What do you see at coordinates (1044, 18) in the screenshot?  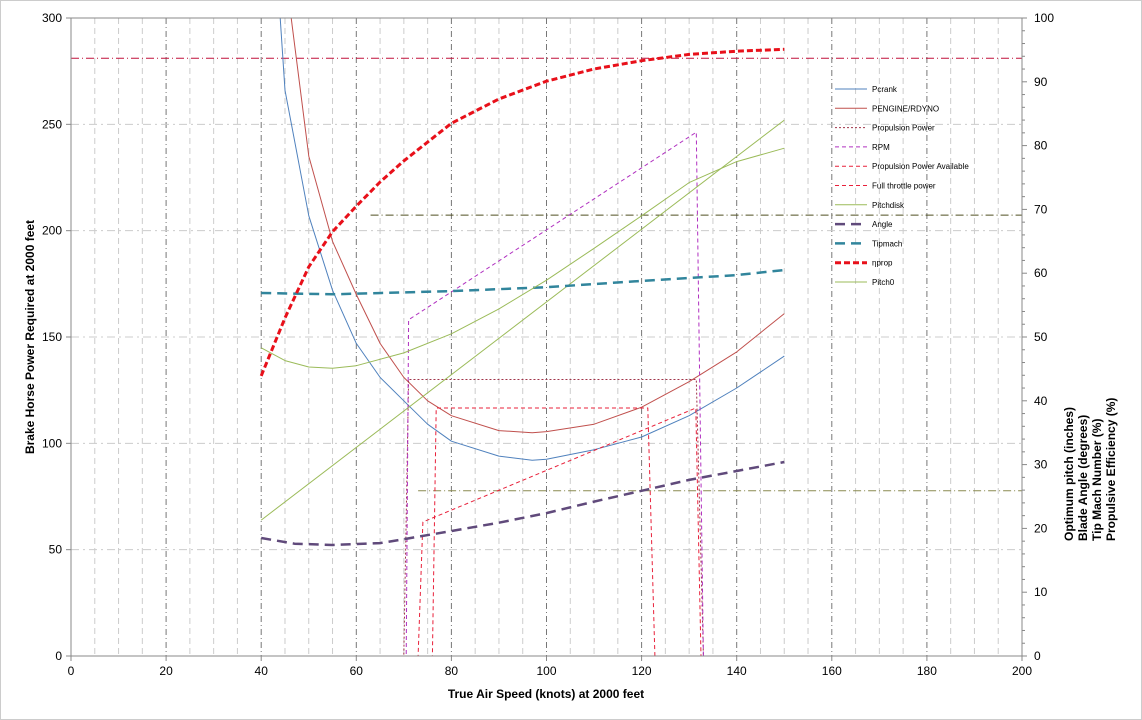 I see `y2-tick-label: 100` at bounding box center [1044, 18].